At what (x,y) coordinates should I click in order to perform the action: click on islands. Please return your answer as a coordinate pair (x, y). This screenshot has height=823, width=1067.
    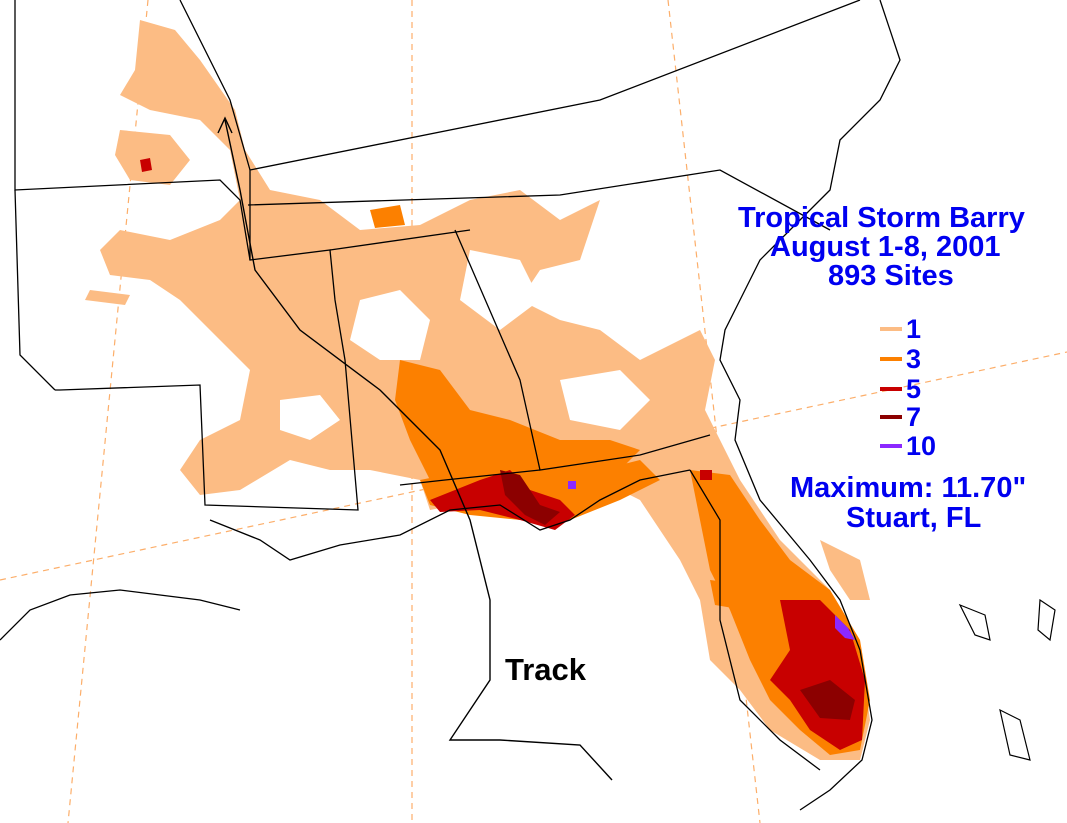
    Looking at the image, I should click on (1007, 679).